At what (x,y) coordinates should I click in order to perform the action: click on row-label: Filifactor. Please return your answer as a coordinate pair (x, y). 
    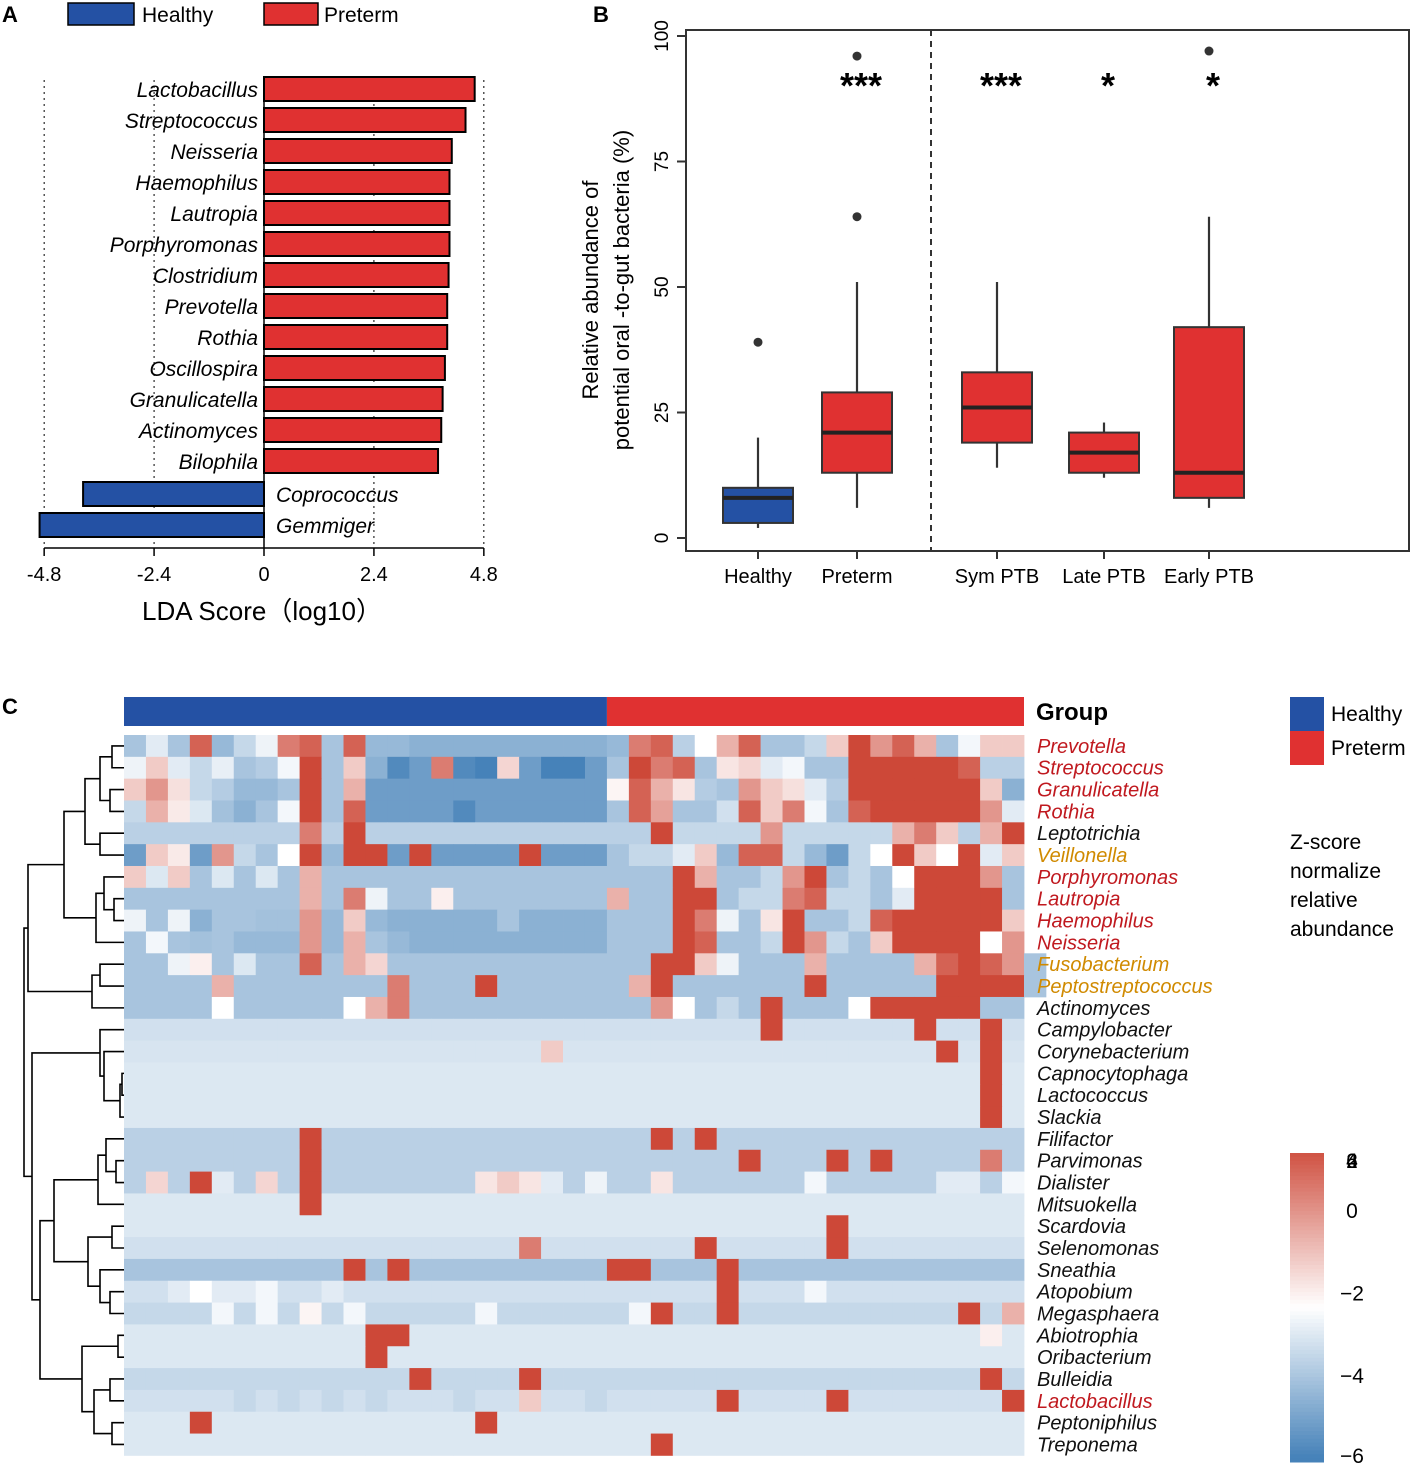
    Looking at the image, I should click on (1075, 1140).